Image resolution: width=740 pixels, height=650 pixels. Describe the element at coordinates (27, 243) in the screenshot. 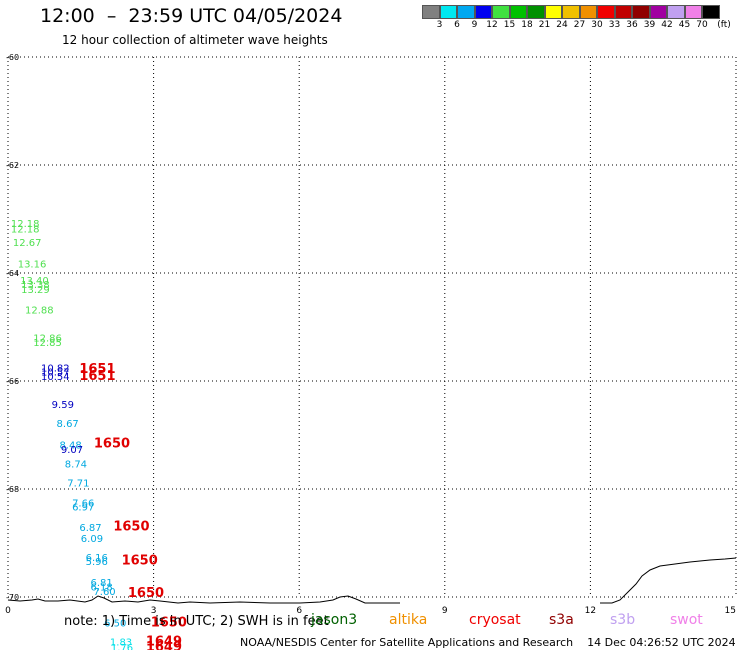

I see `wave-height-observation: 12.67` at that location.